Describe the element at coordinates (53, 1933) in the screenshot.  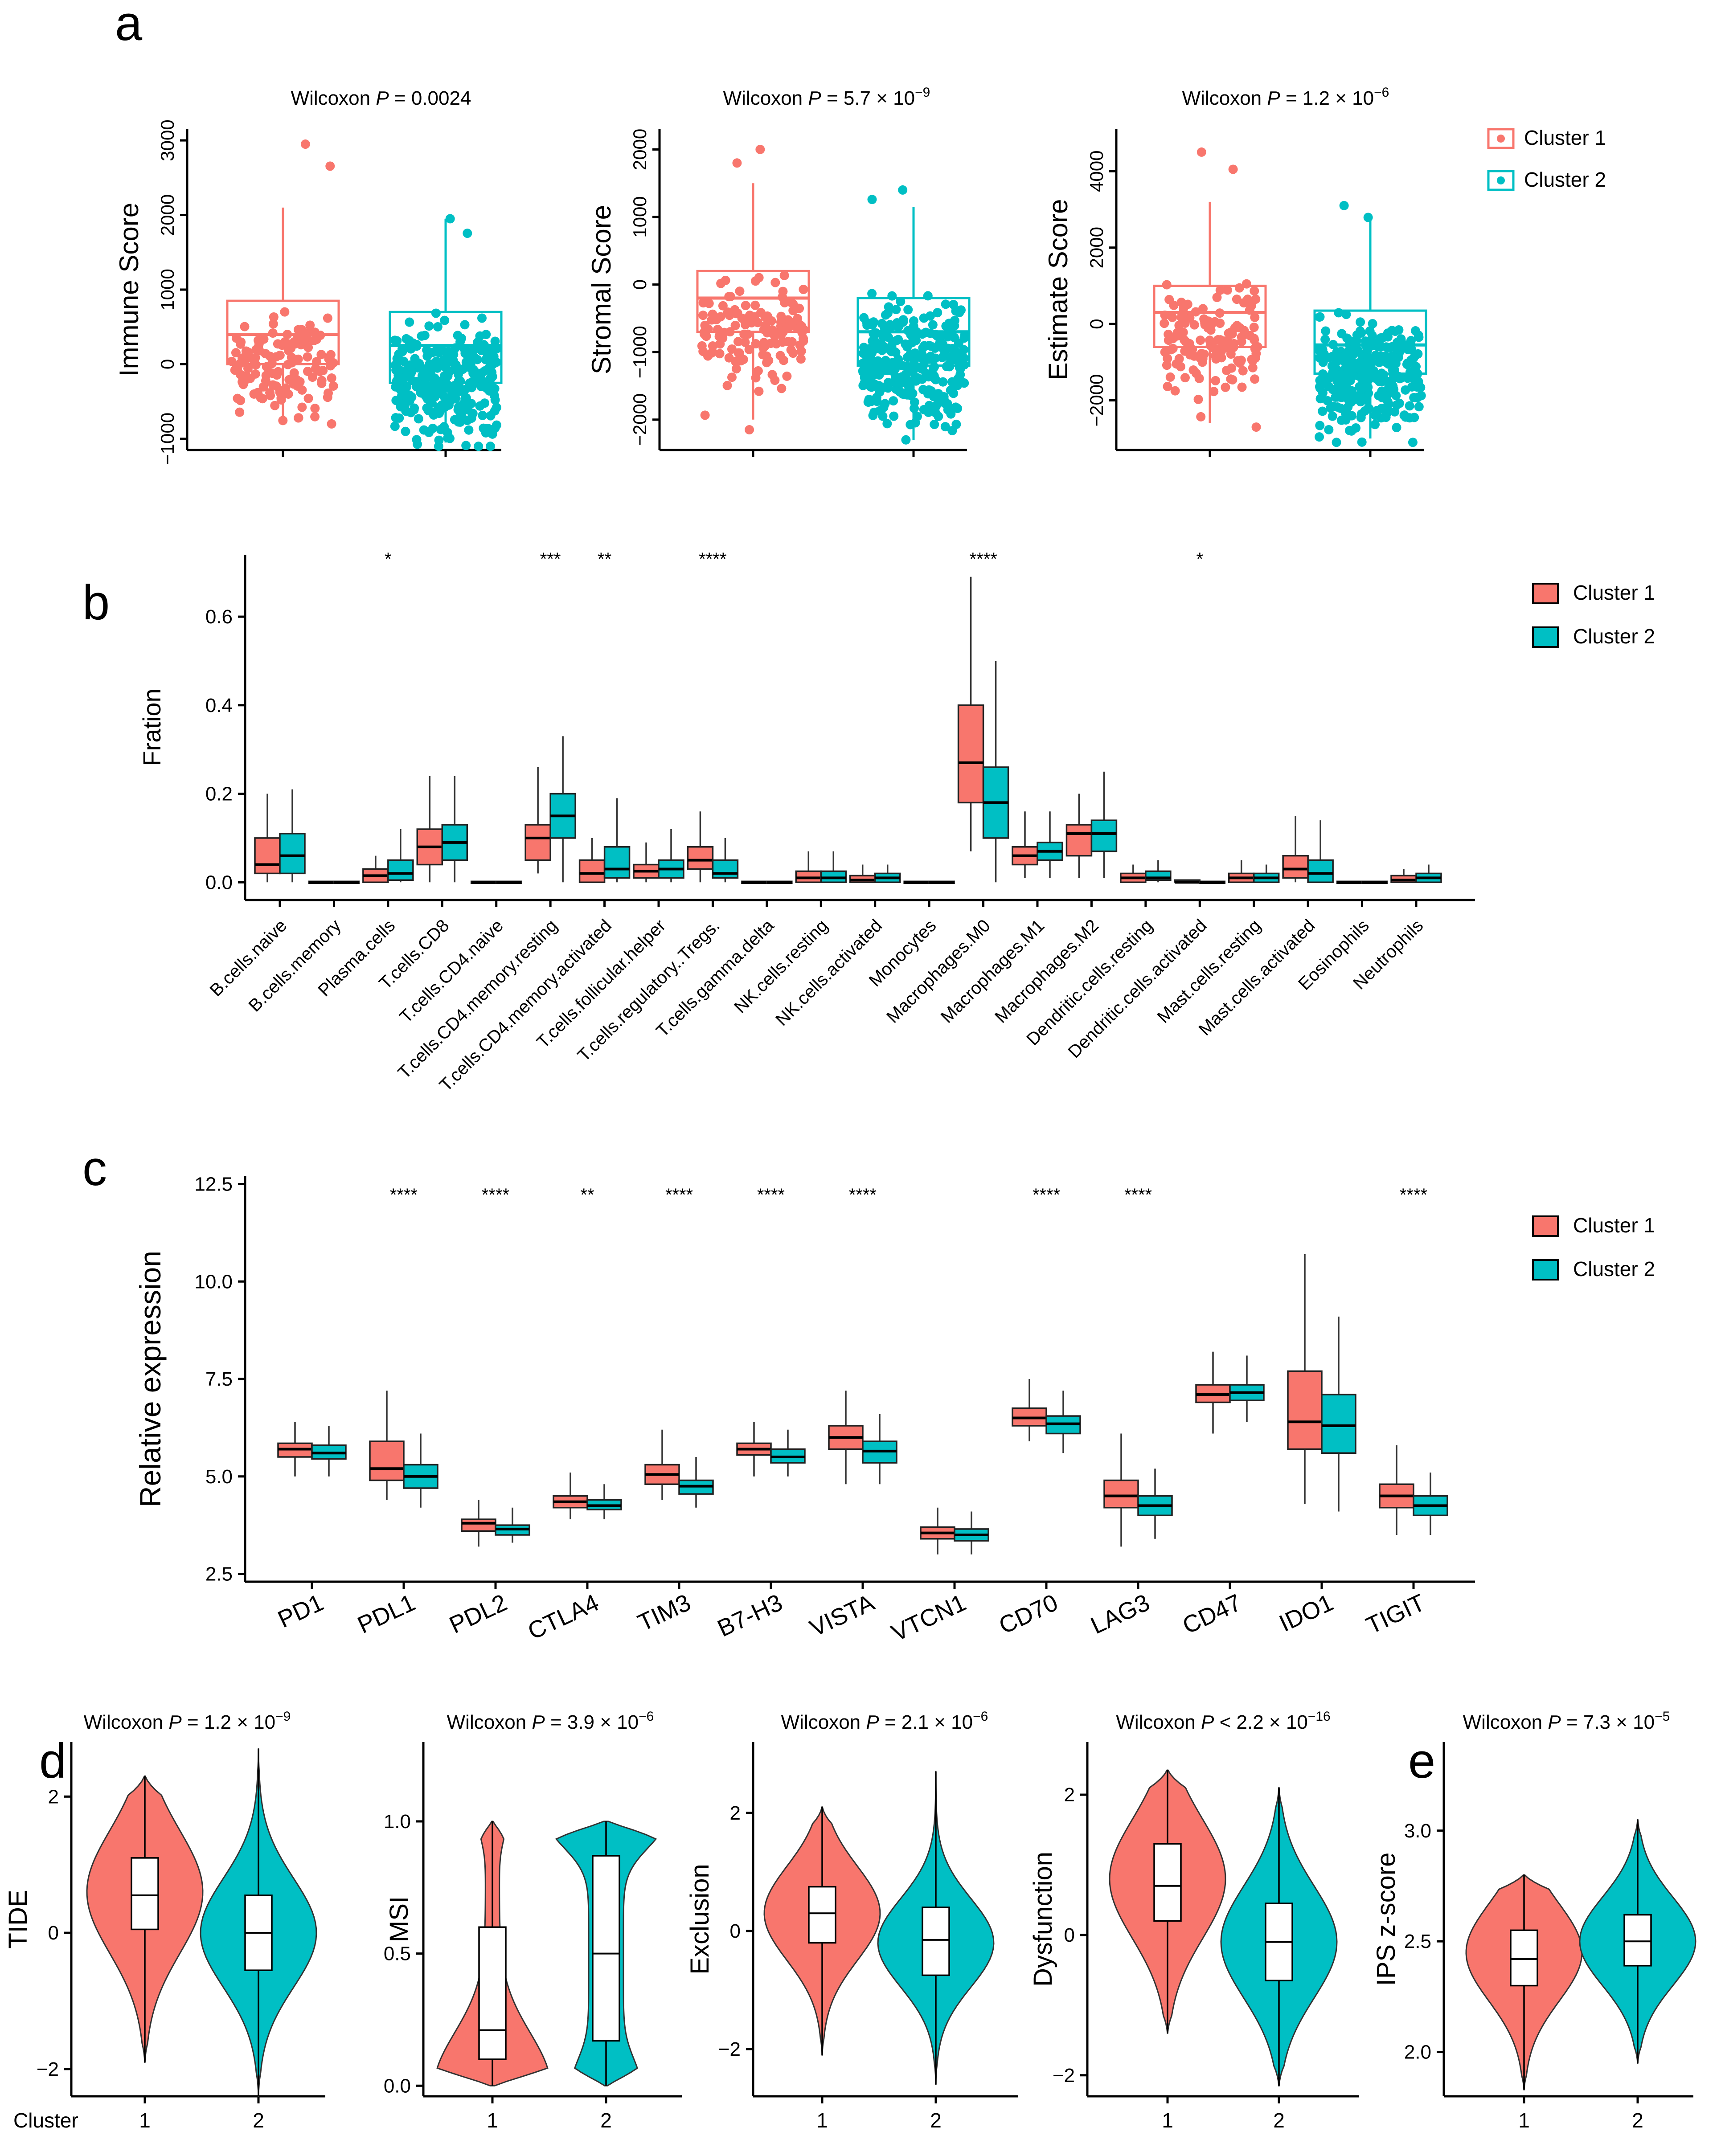
I see `y-tick-label-d1-1: 0` at that location.